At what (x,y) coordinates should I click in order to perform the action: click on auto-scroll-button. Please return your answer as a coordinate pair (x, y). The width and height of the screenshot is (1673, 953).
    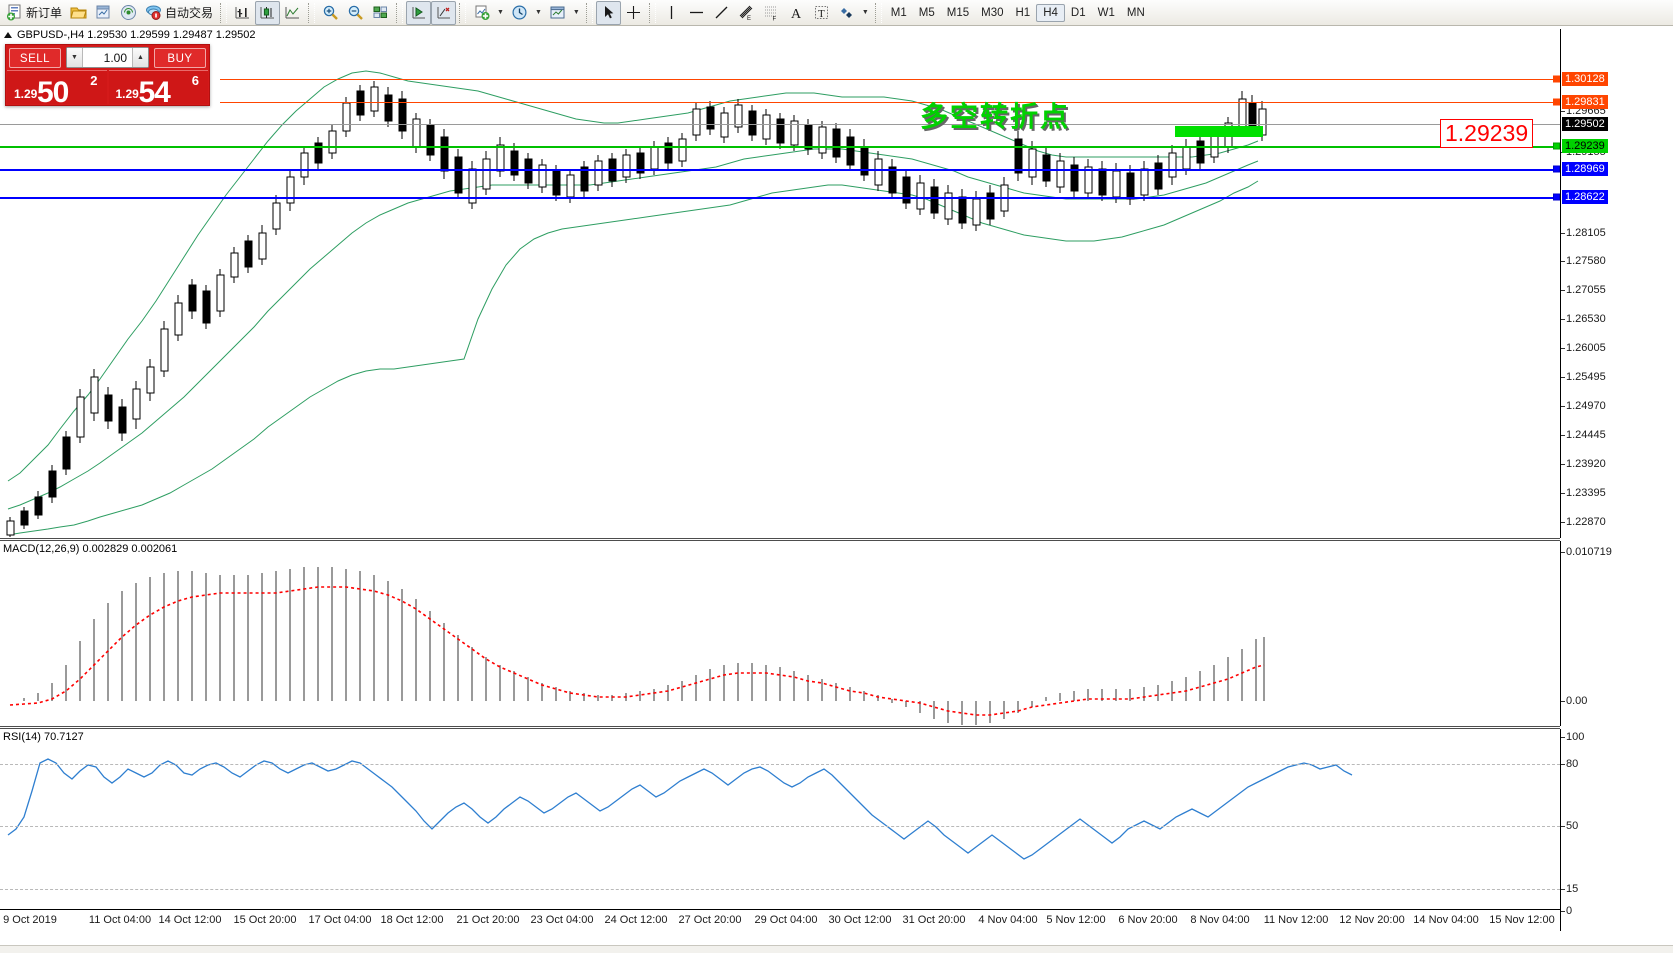
    Looking at the image, I should click on (444, 12).